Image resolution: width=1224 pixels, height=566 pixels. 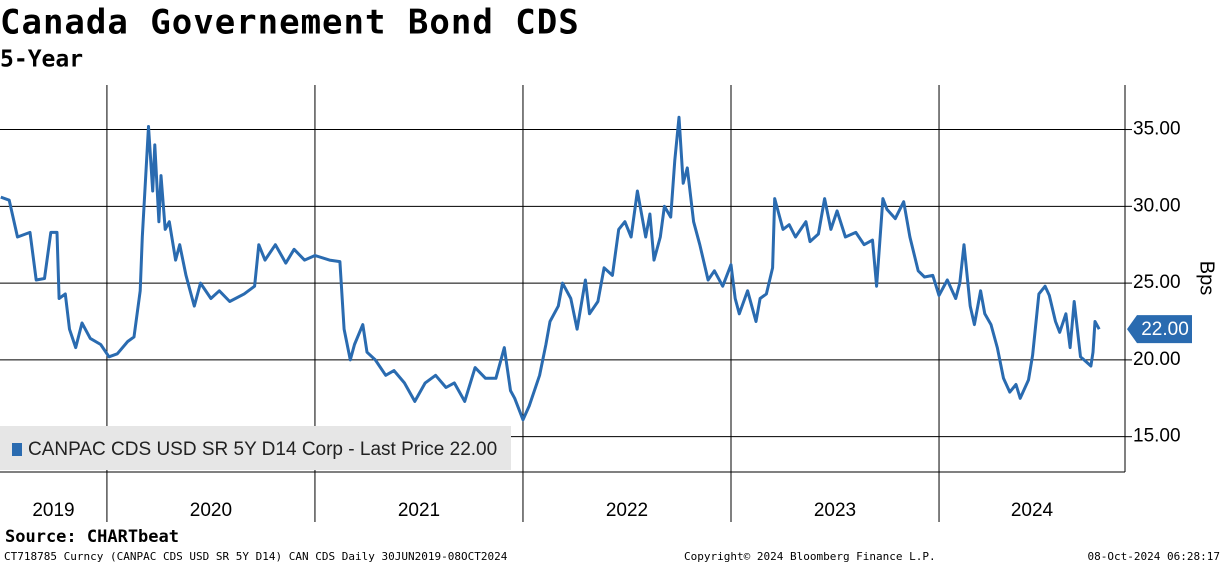 What do you see at coordinates (17, 449) in the screenshot?
I see `legend-swatch` at bounding box center [17, 449].